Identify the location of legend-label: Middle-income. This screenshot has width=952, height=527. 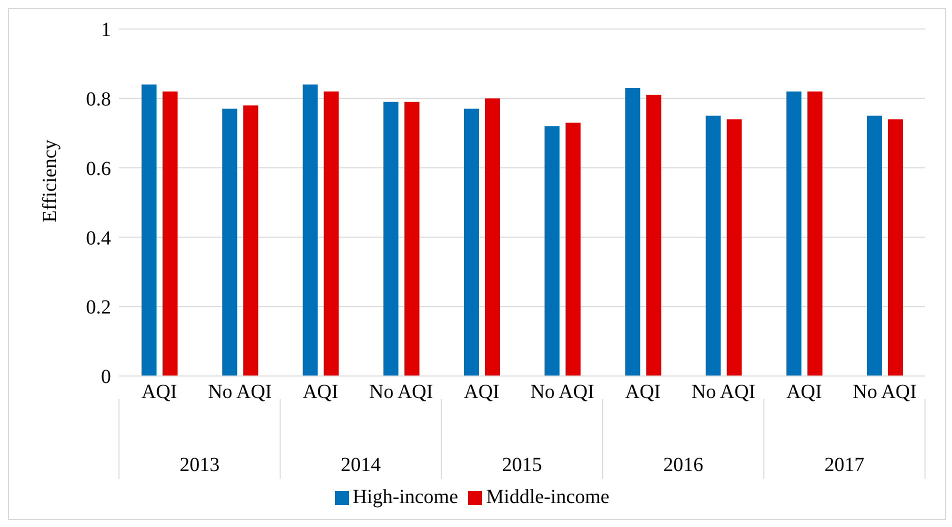
(548, 497).